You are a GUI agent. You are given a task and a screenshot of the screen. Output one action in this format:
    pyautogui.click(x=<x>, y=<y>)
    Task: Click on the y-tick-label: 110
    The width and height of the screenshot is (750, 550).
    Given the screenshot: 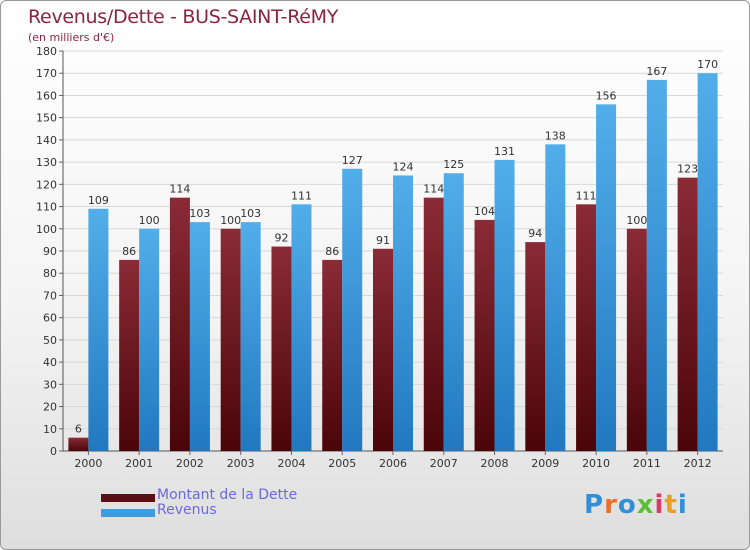 What is the action you would take?
    pyautogui.click(x=46, y=207)
    